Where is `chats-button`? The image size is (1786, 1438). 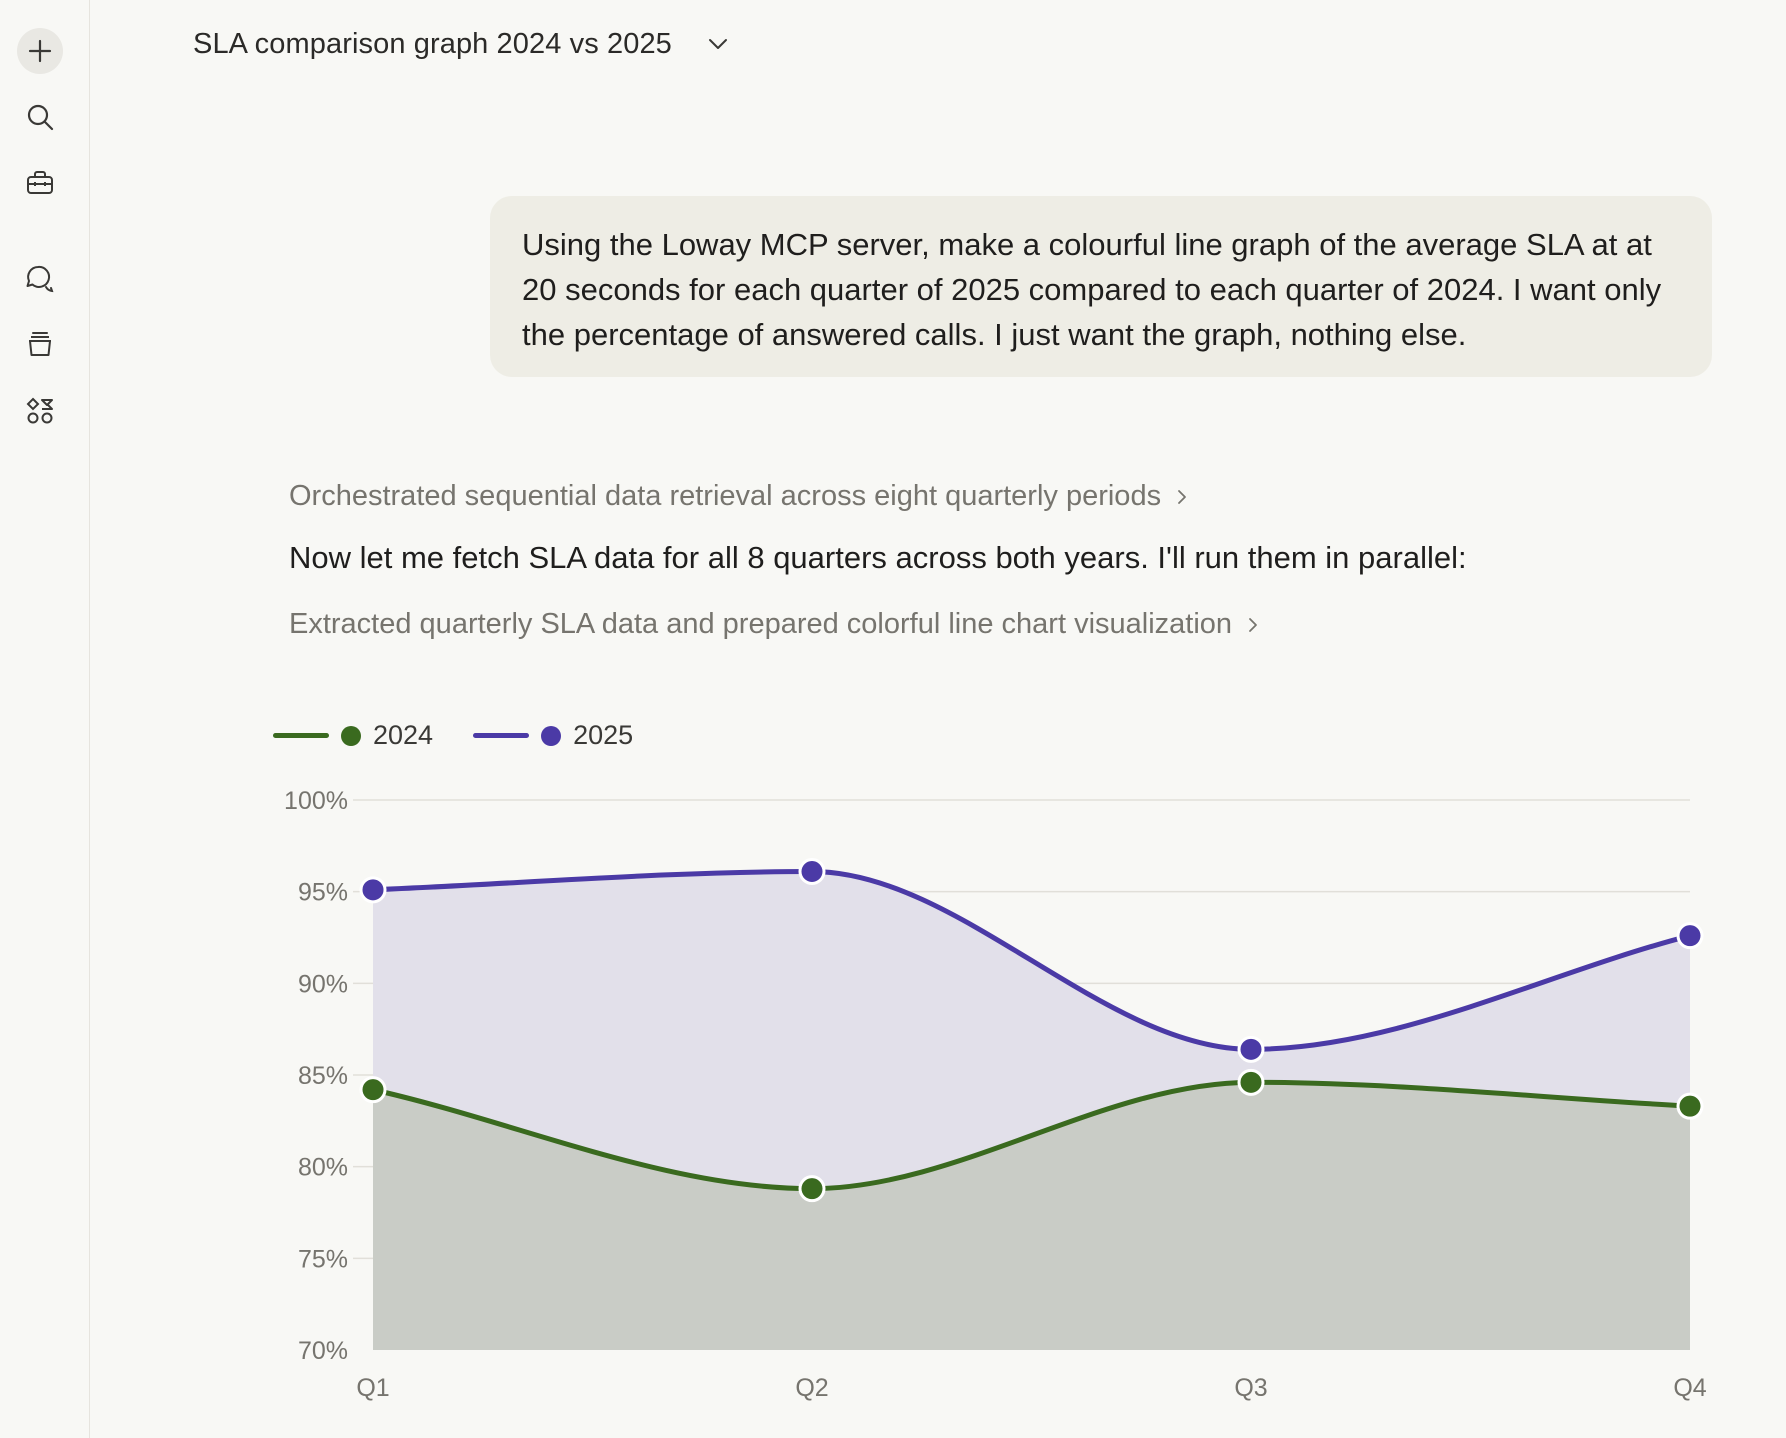 chats-button is located at coordinates (40, 279).